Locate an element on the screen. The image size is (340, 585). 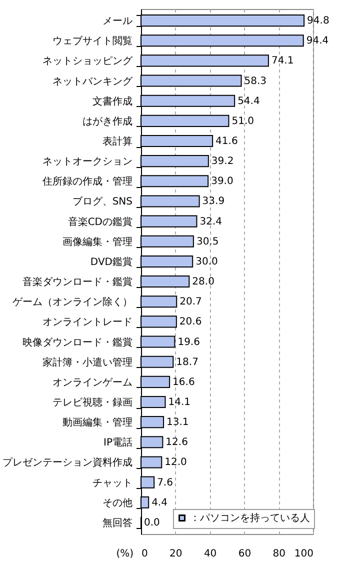
data-label: 74.1 is located at coordinates (282, 61).